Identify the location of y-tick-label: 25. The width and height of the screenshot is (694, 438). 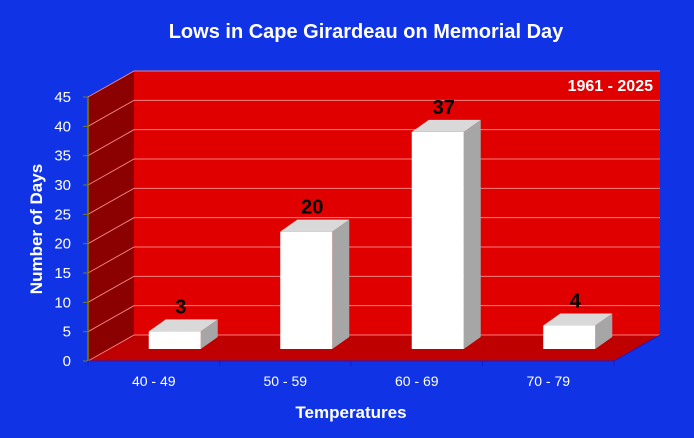
(62, 214).